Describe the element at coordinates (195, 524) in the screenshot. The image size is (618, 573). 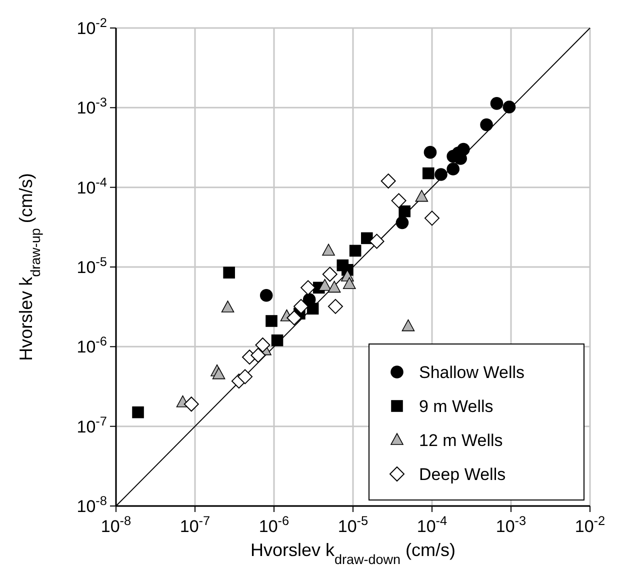
I see `x-tick-label: 10$^{-7}$` at that location.